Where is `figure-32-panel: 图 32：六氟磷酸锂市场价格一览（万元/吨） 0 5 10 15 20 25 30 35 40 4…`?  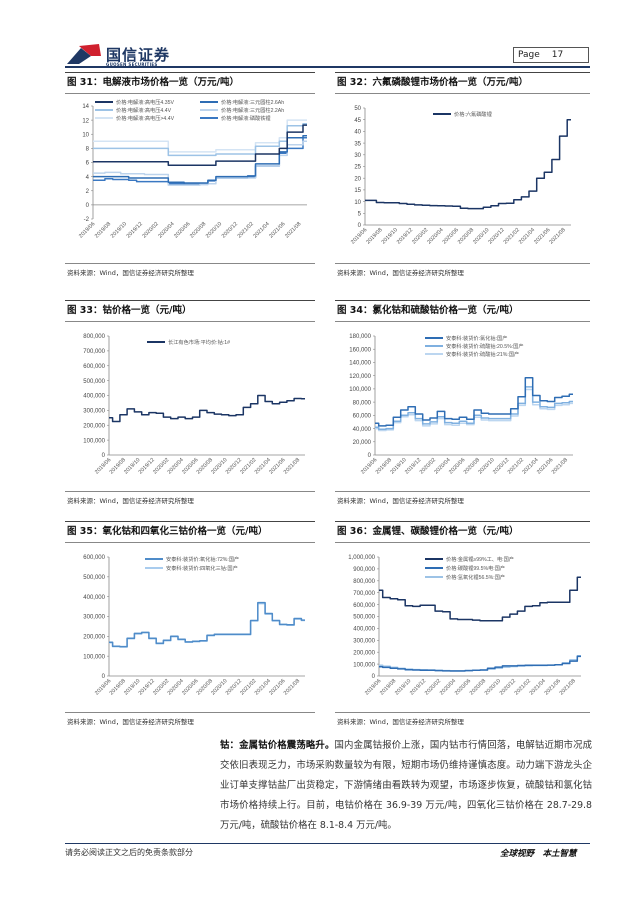
figure-32-panel: 图 32：六氟磷酸锂市场价格一览（万元/吨） 0 5 10 15 20 25 30 35 40 4… is located at coordinates (462, 174).